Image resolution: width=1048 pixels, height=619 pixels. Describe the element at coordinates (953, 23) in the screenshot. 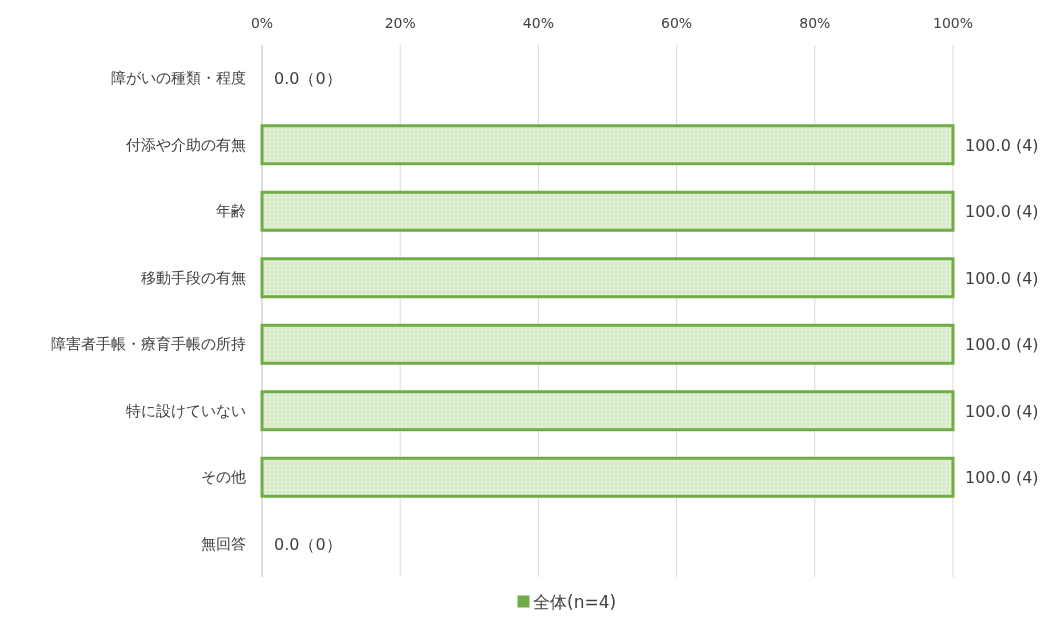

I see `x-tick-label: 100%` at that location.